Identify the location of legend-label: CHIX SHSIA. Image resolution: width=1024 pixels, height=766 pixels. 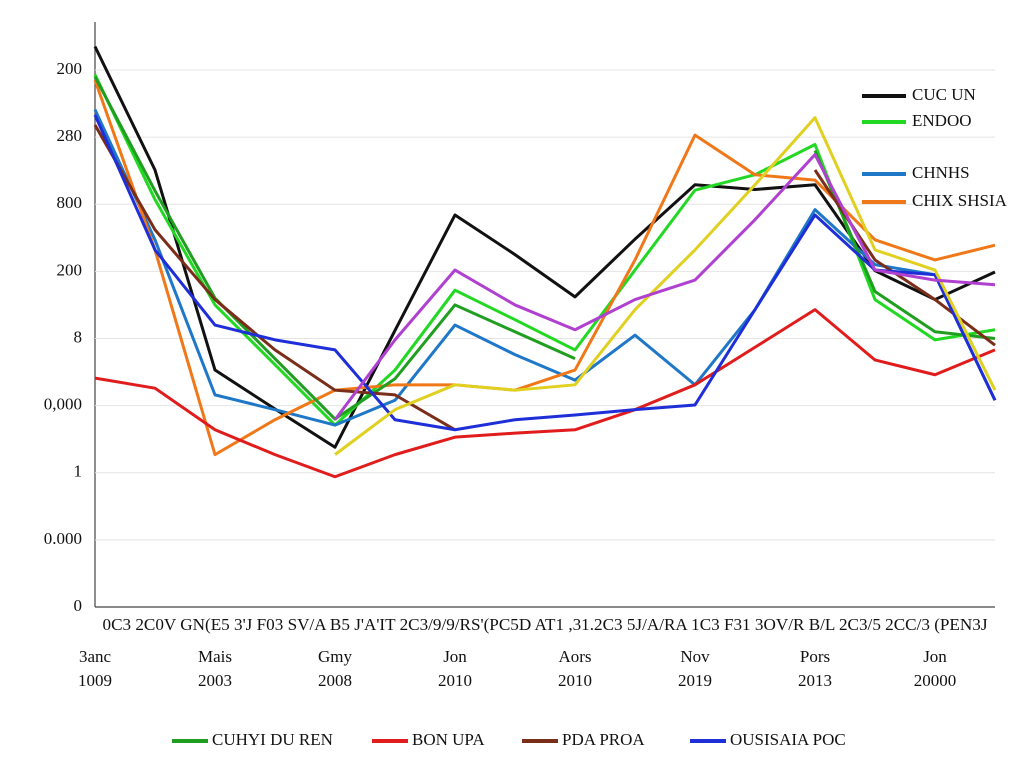
(960, 200).